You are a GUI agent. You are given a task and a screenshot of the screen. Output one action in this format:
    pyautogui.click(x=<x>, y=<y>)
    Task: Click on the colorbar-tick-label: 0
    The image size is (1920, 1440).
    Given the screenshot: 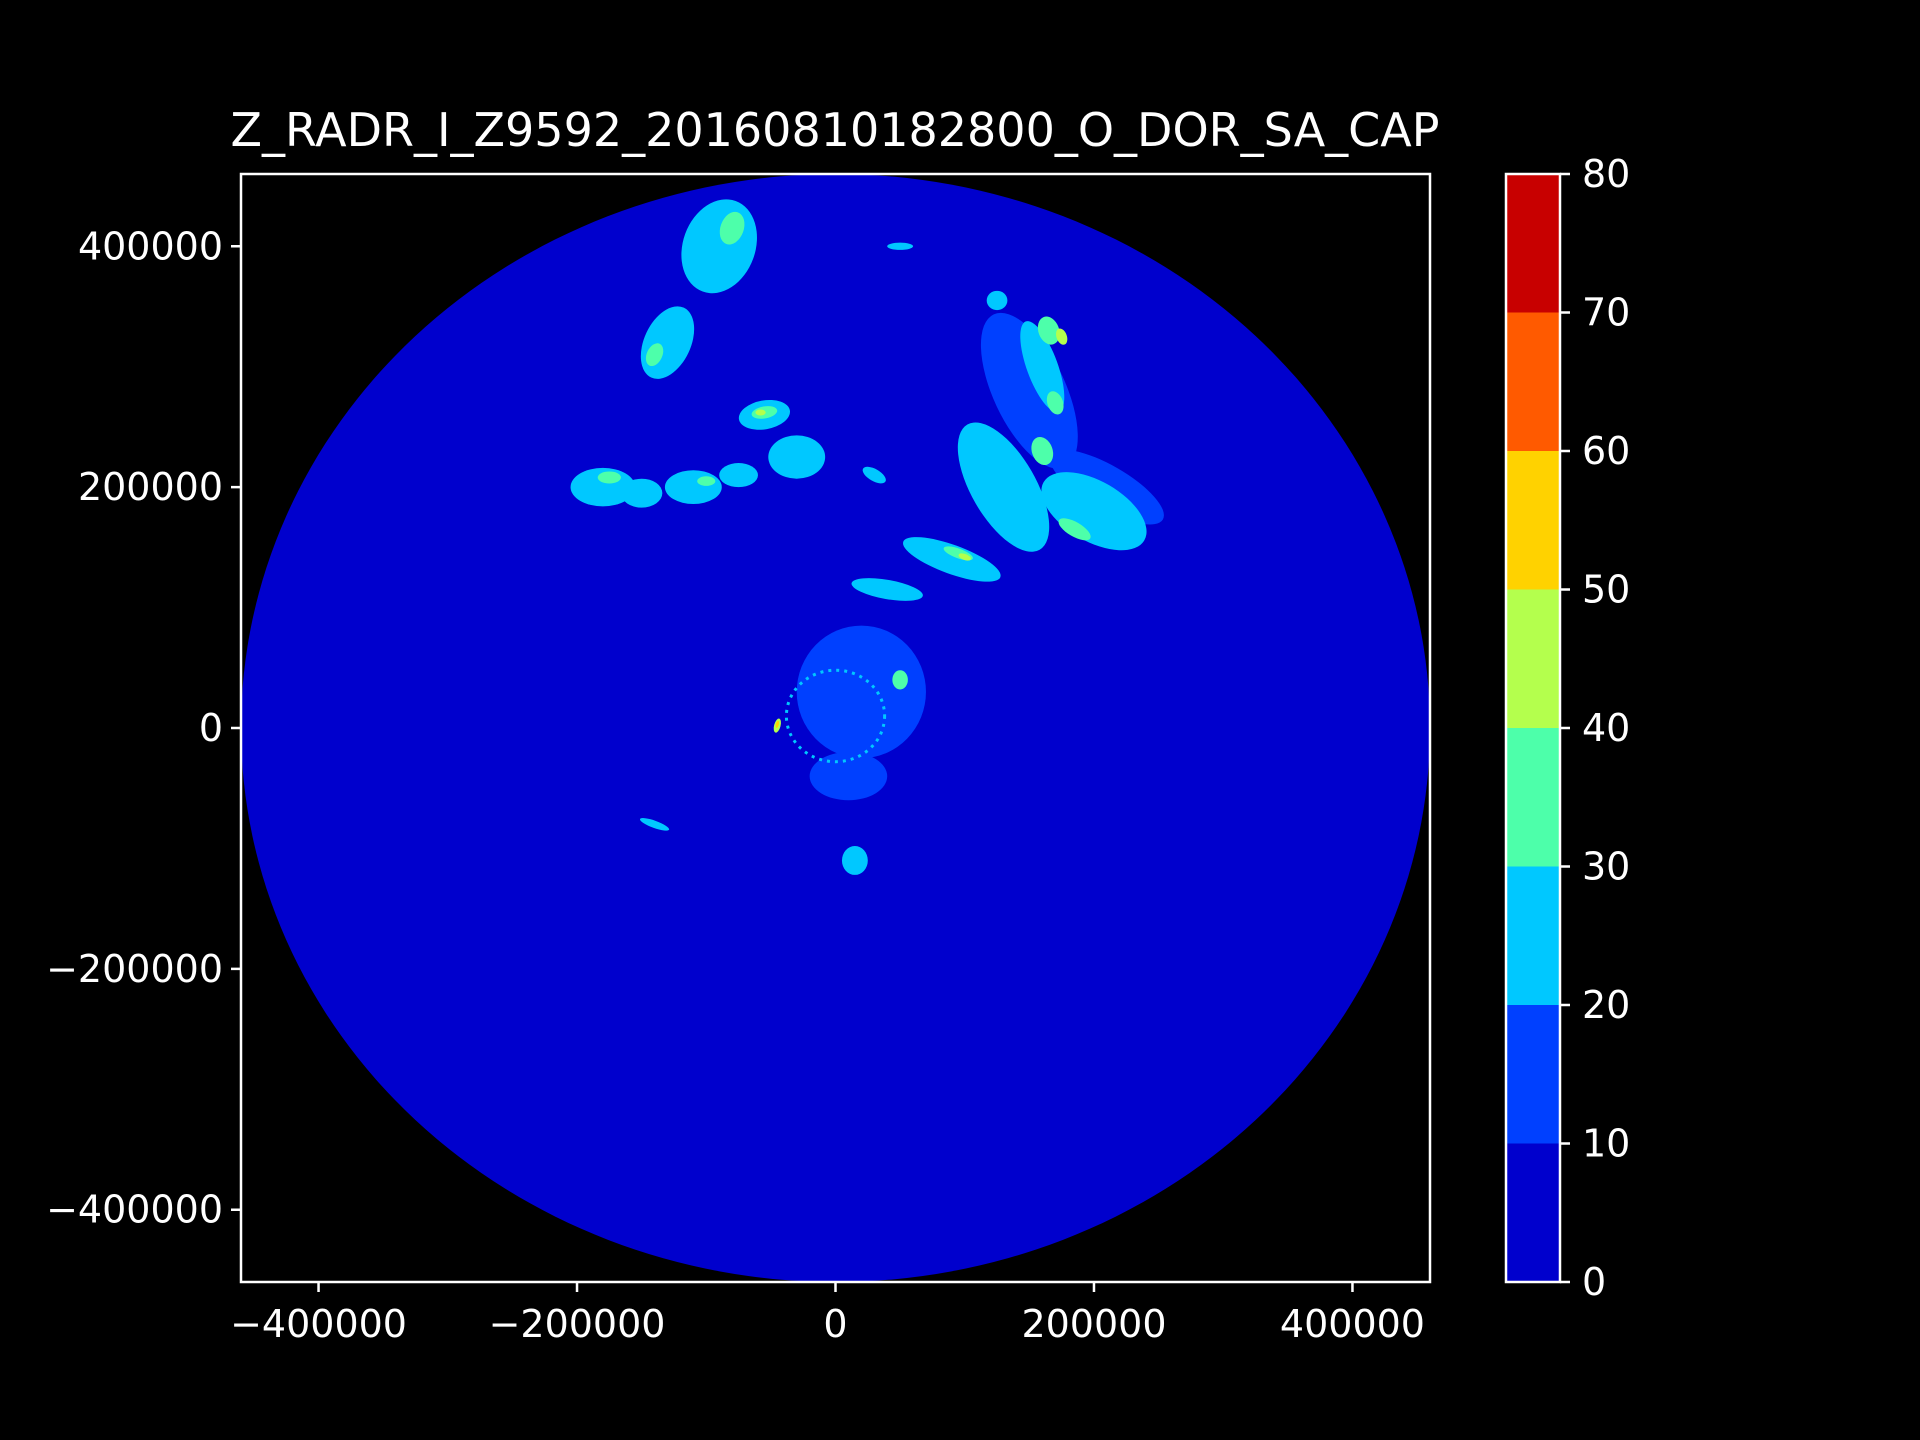 What is the action you would take?
    pyautogui.click(x=1594, y=1282)
    